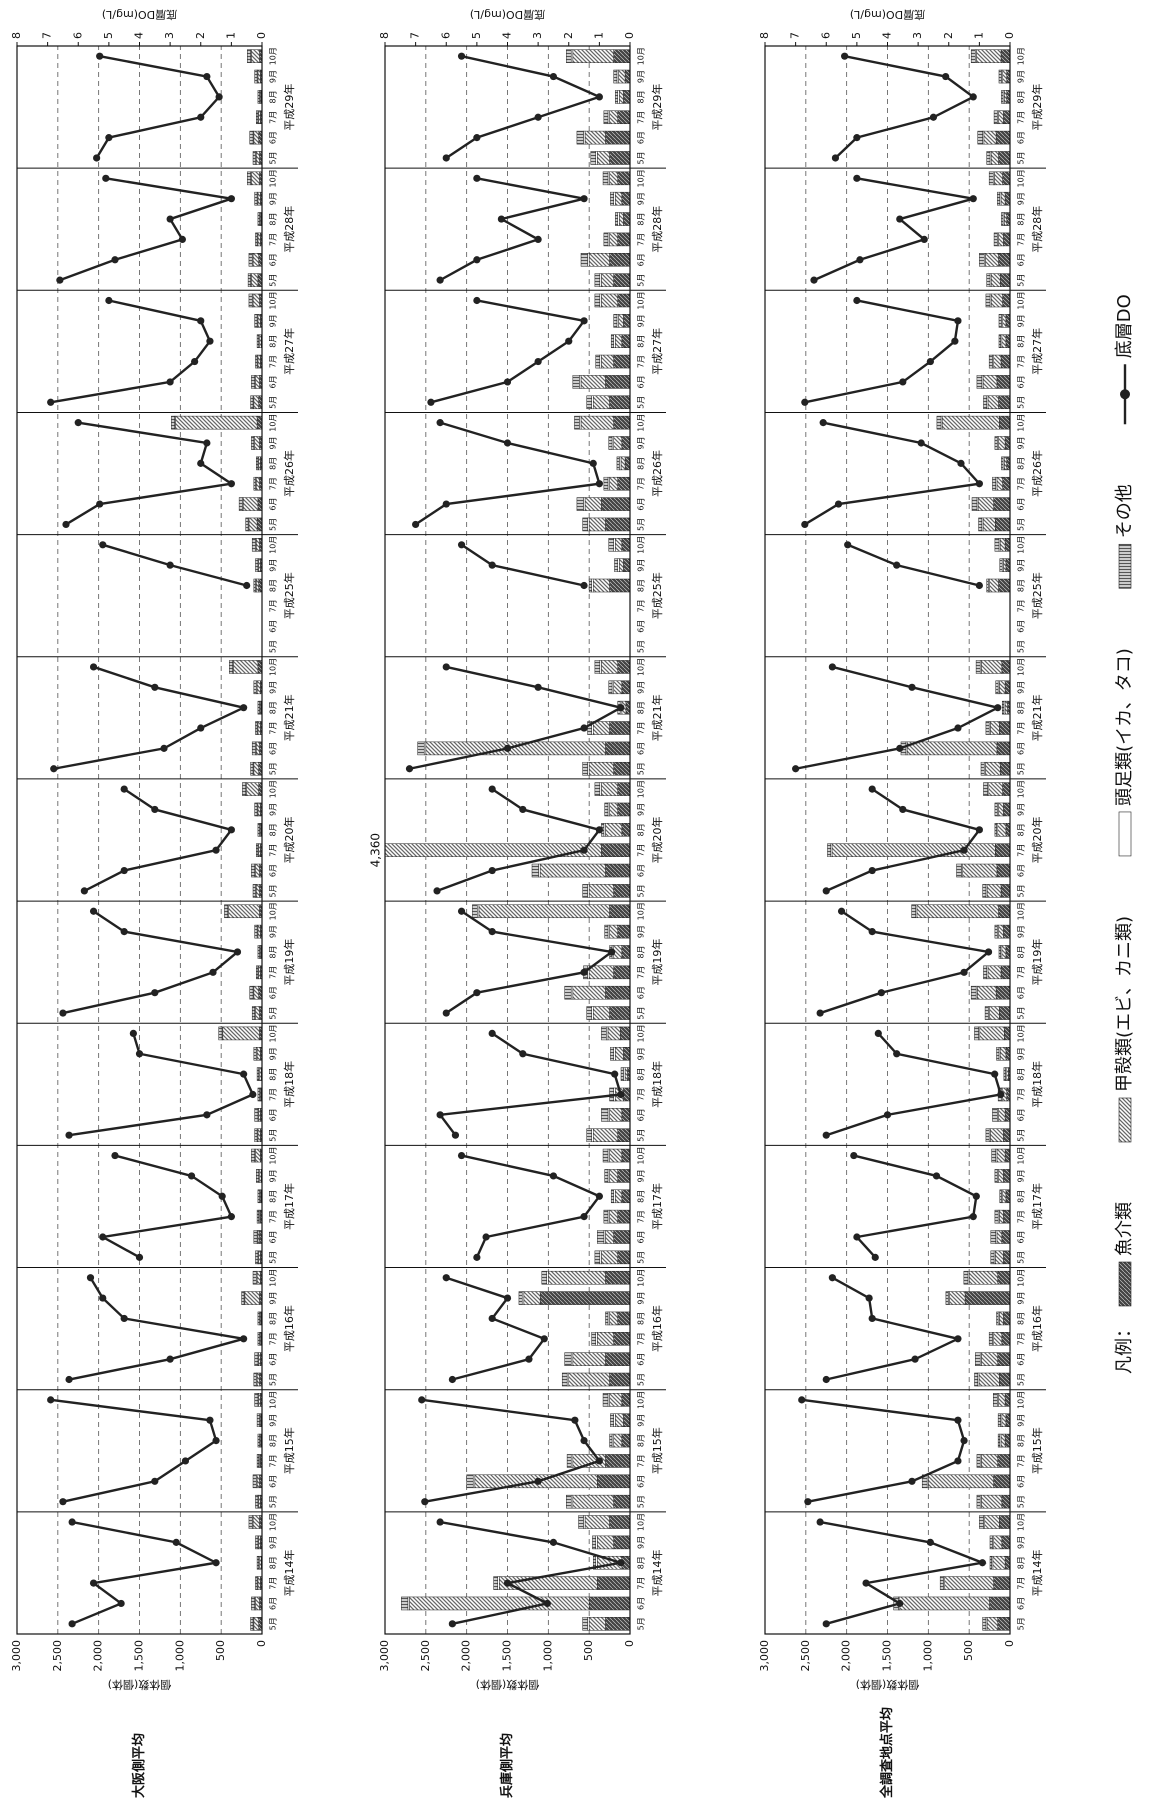 This screenshot has height=1804, width=1167. Describe the element at coordinates (1124, 834) in the screenshot. I see `legend: 凡例： 魚介類 甲殻類(エビ、カニ類) 頭足類(イカ、タコ) その他 底層DO` at that location.